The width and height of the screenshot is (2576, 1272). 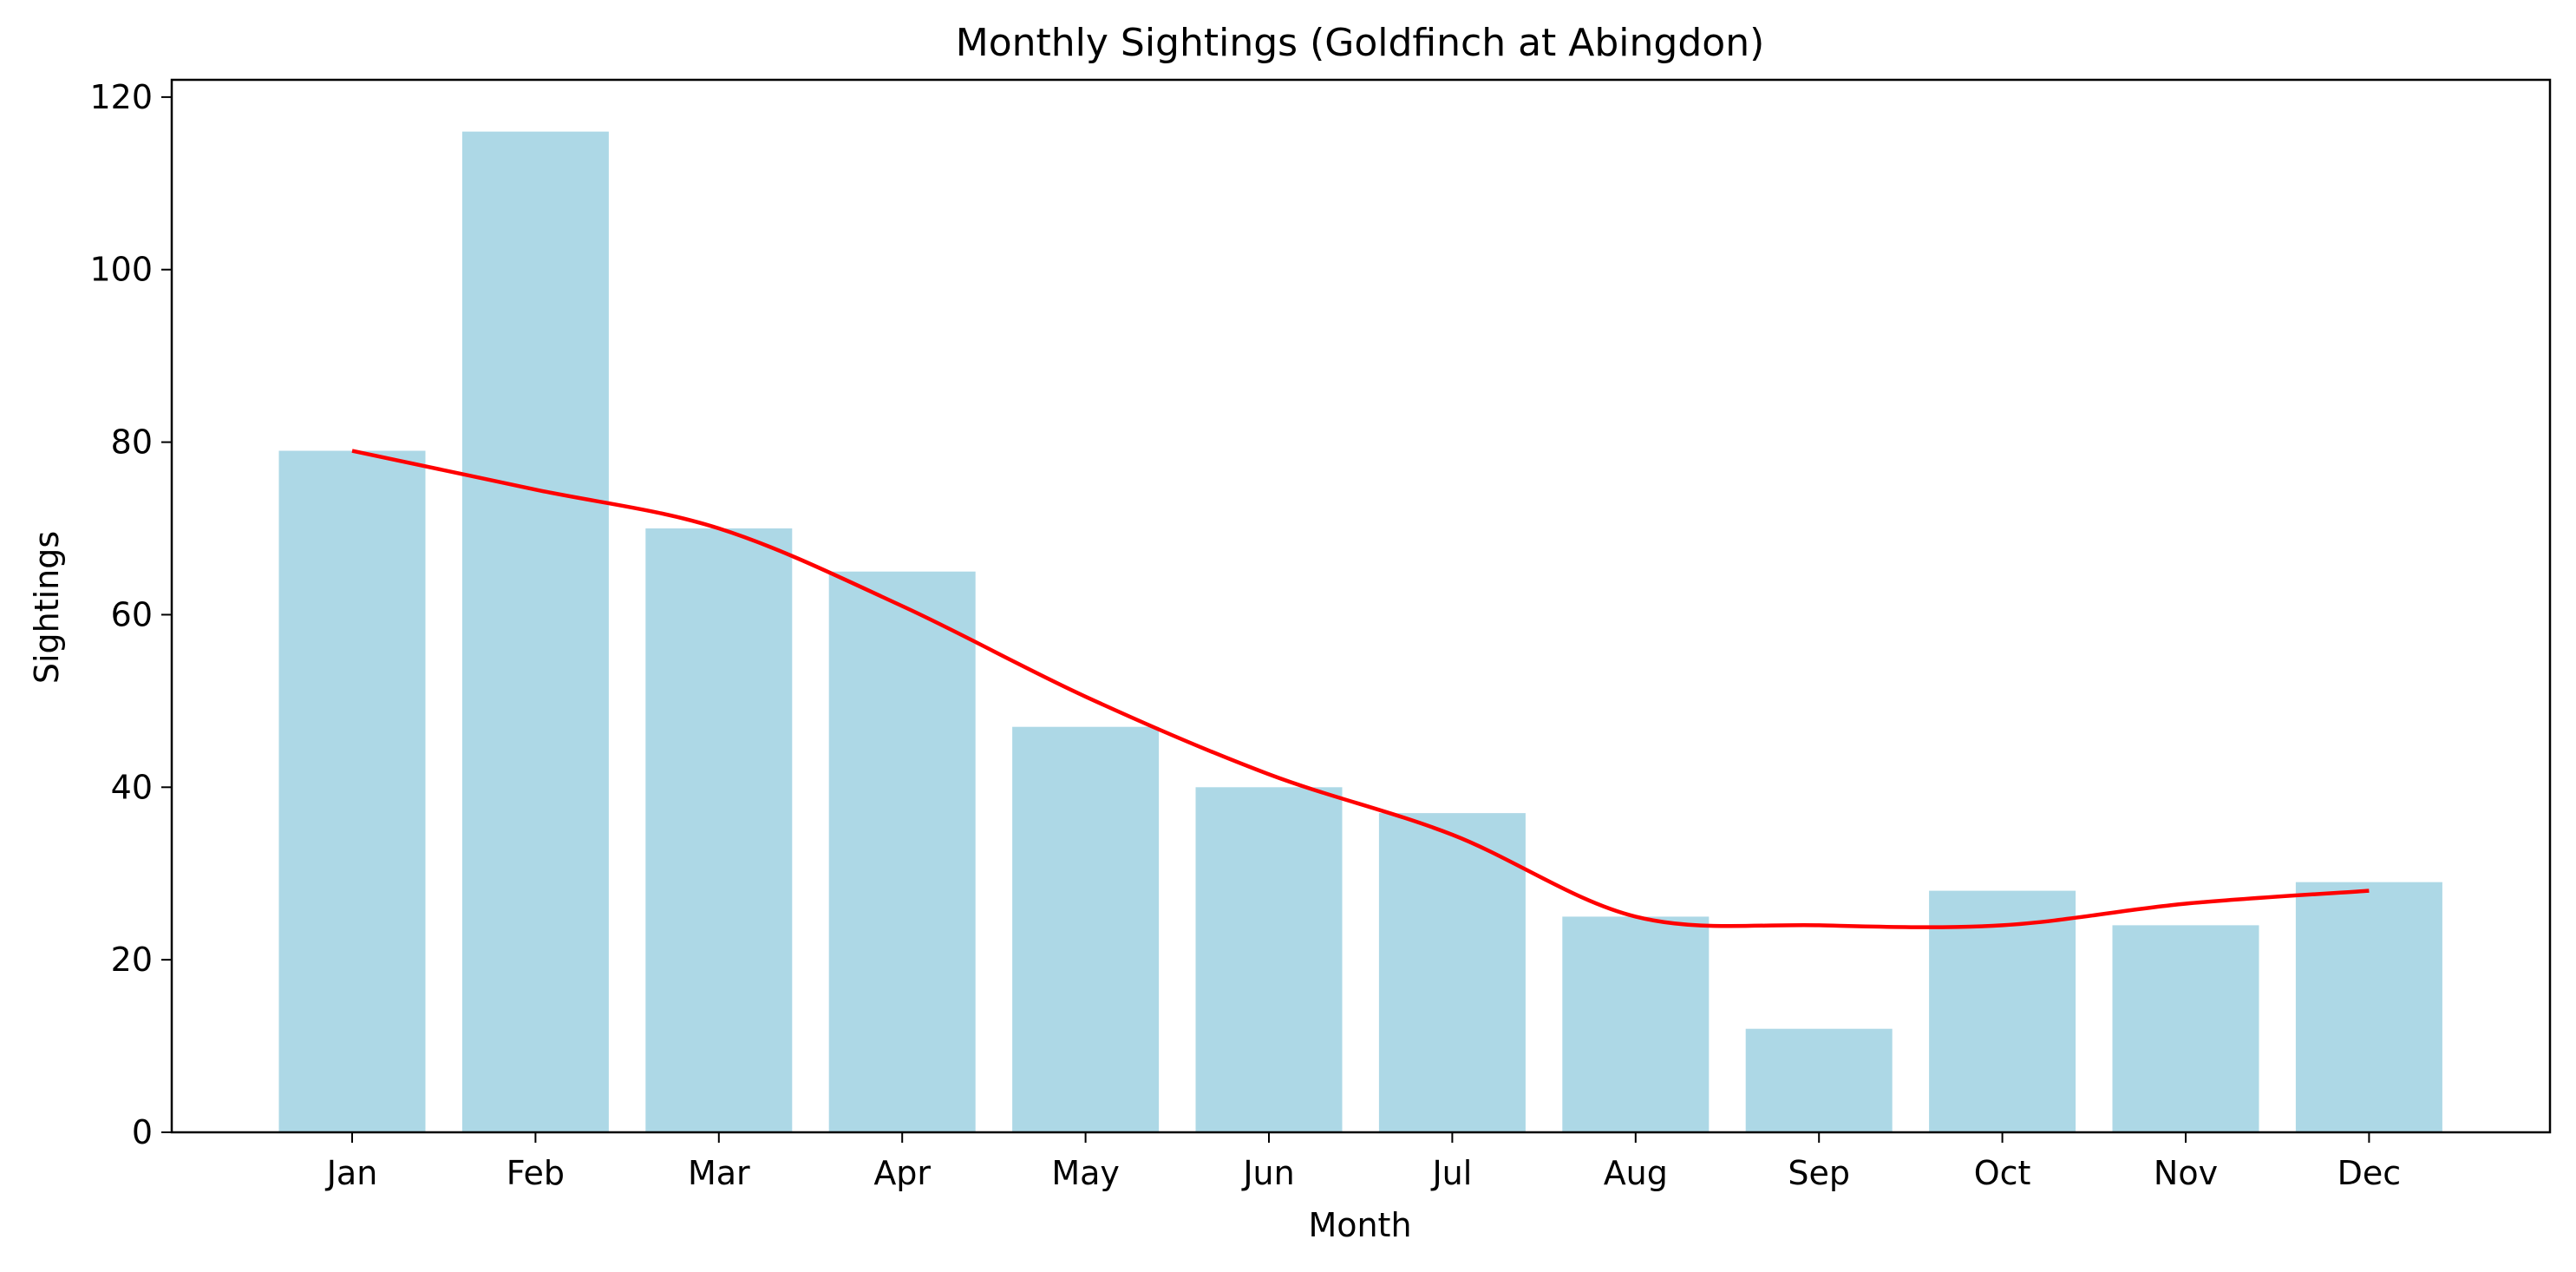 What do you see at coordinates (132, 787) in the screenshot?
I see `y-tick-label-40: 40` at bounding box center [132, 787].